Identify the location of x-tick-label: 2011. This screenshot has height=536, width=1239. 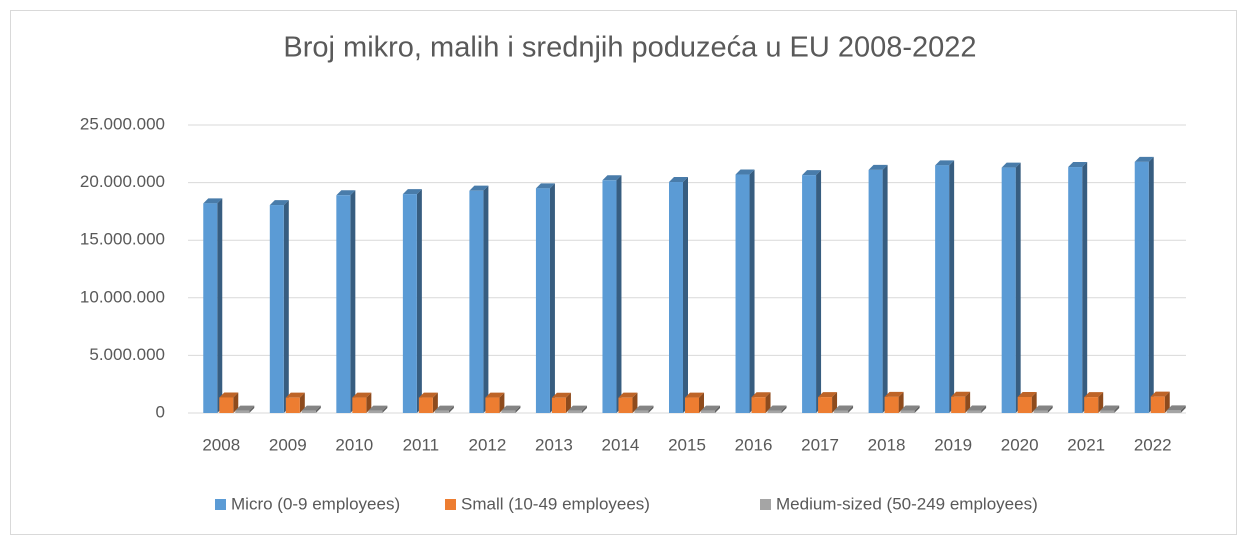
(421, 444).